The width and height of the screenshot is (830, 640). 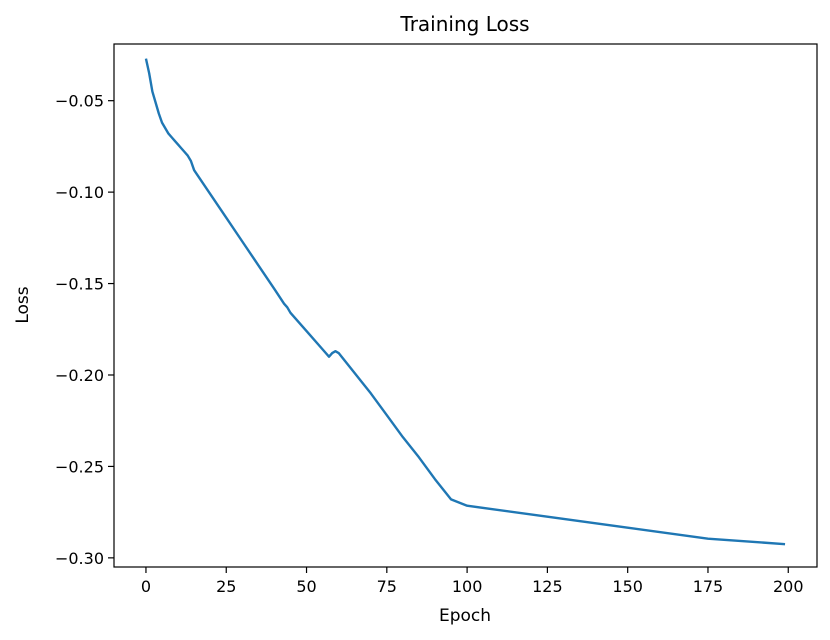 I want to click on x-axis-label: Epoch, so click(x=465, y=616).